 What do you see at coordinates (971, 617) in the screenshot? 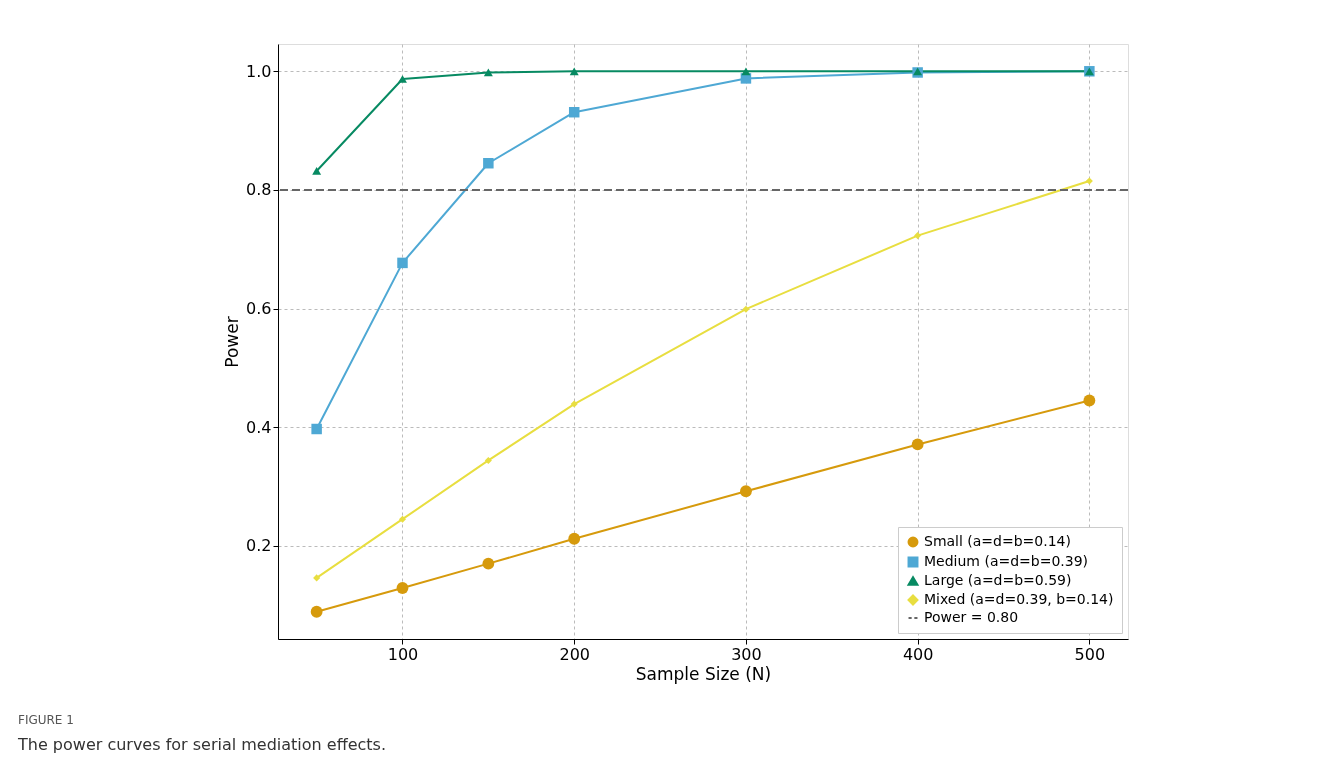
I see `legend-label: Power = 0.80` at bounding box center [971, 617].